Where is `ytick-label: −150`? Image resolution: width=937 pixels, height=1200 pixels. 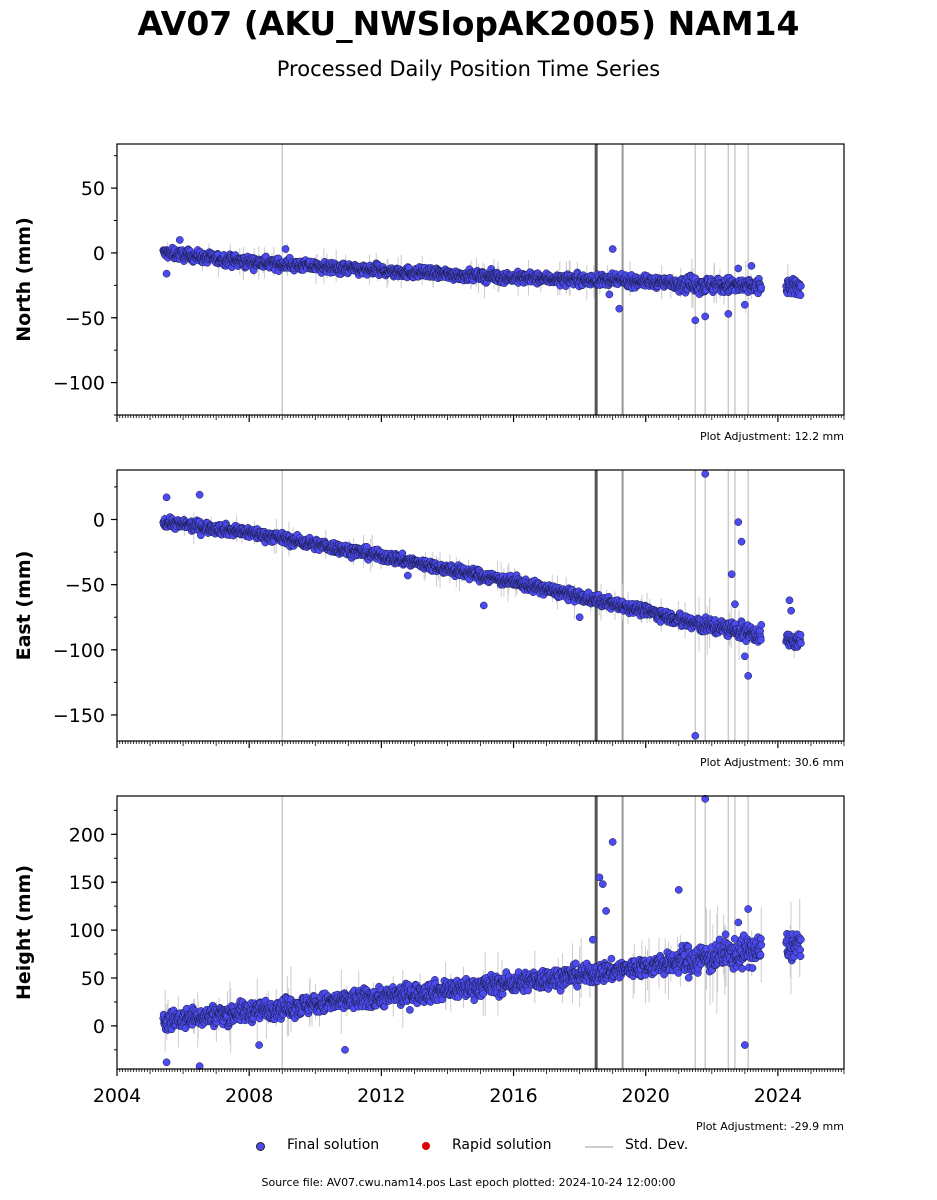 ytick-label: −150 is located at coordinates (79, 716).